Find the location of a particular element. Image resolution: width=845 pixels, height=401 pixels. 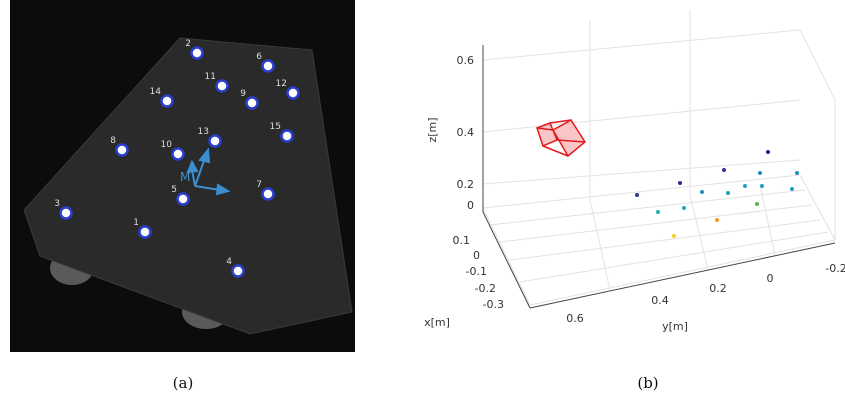

tick-label: 0.1 is located at coordinates (462, 240).